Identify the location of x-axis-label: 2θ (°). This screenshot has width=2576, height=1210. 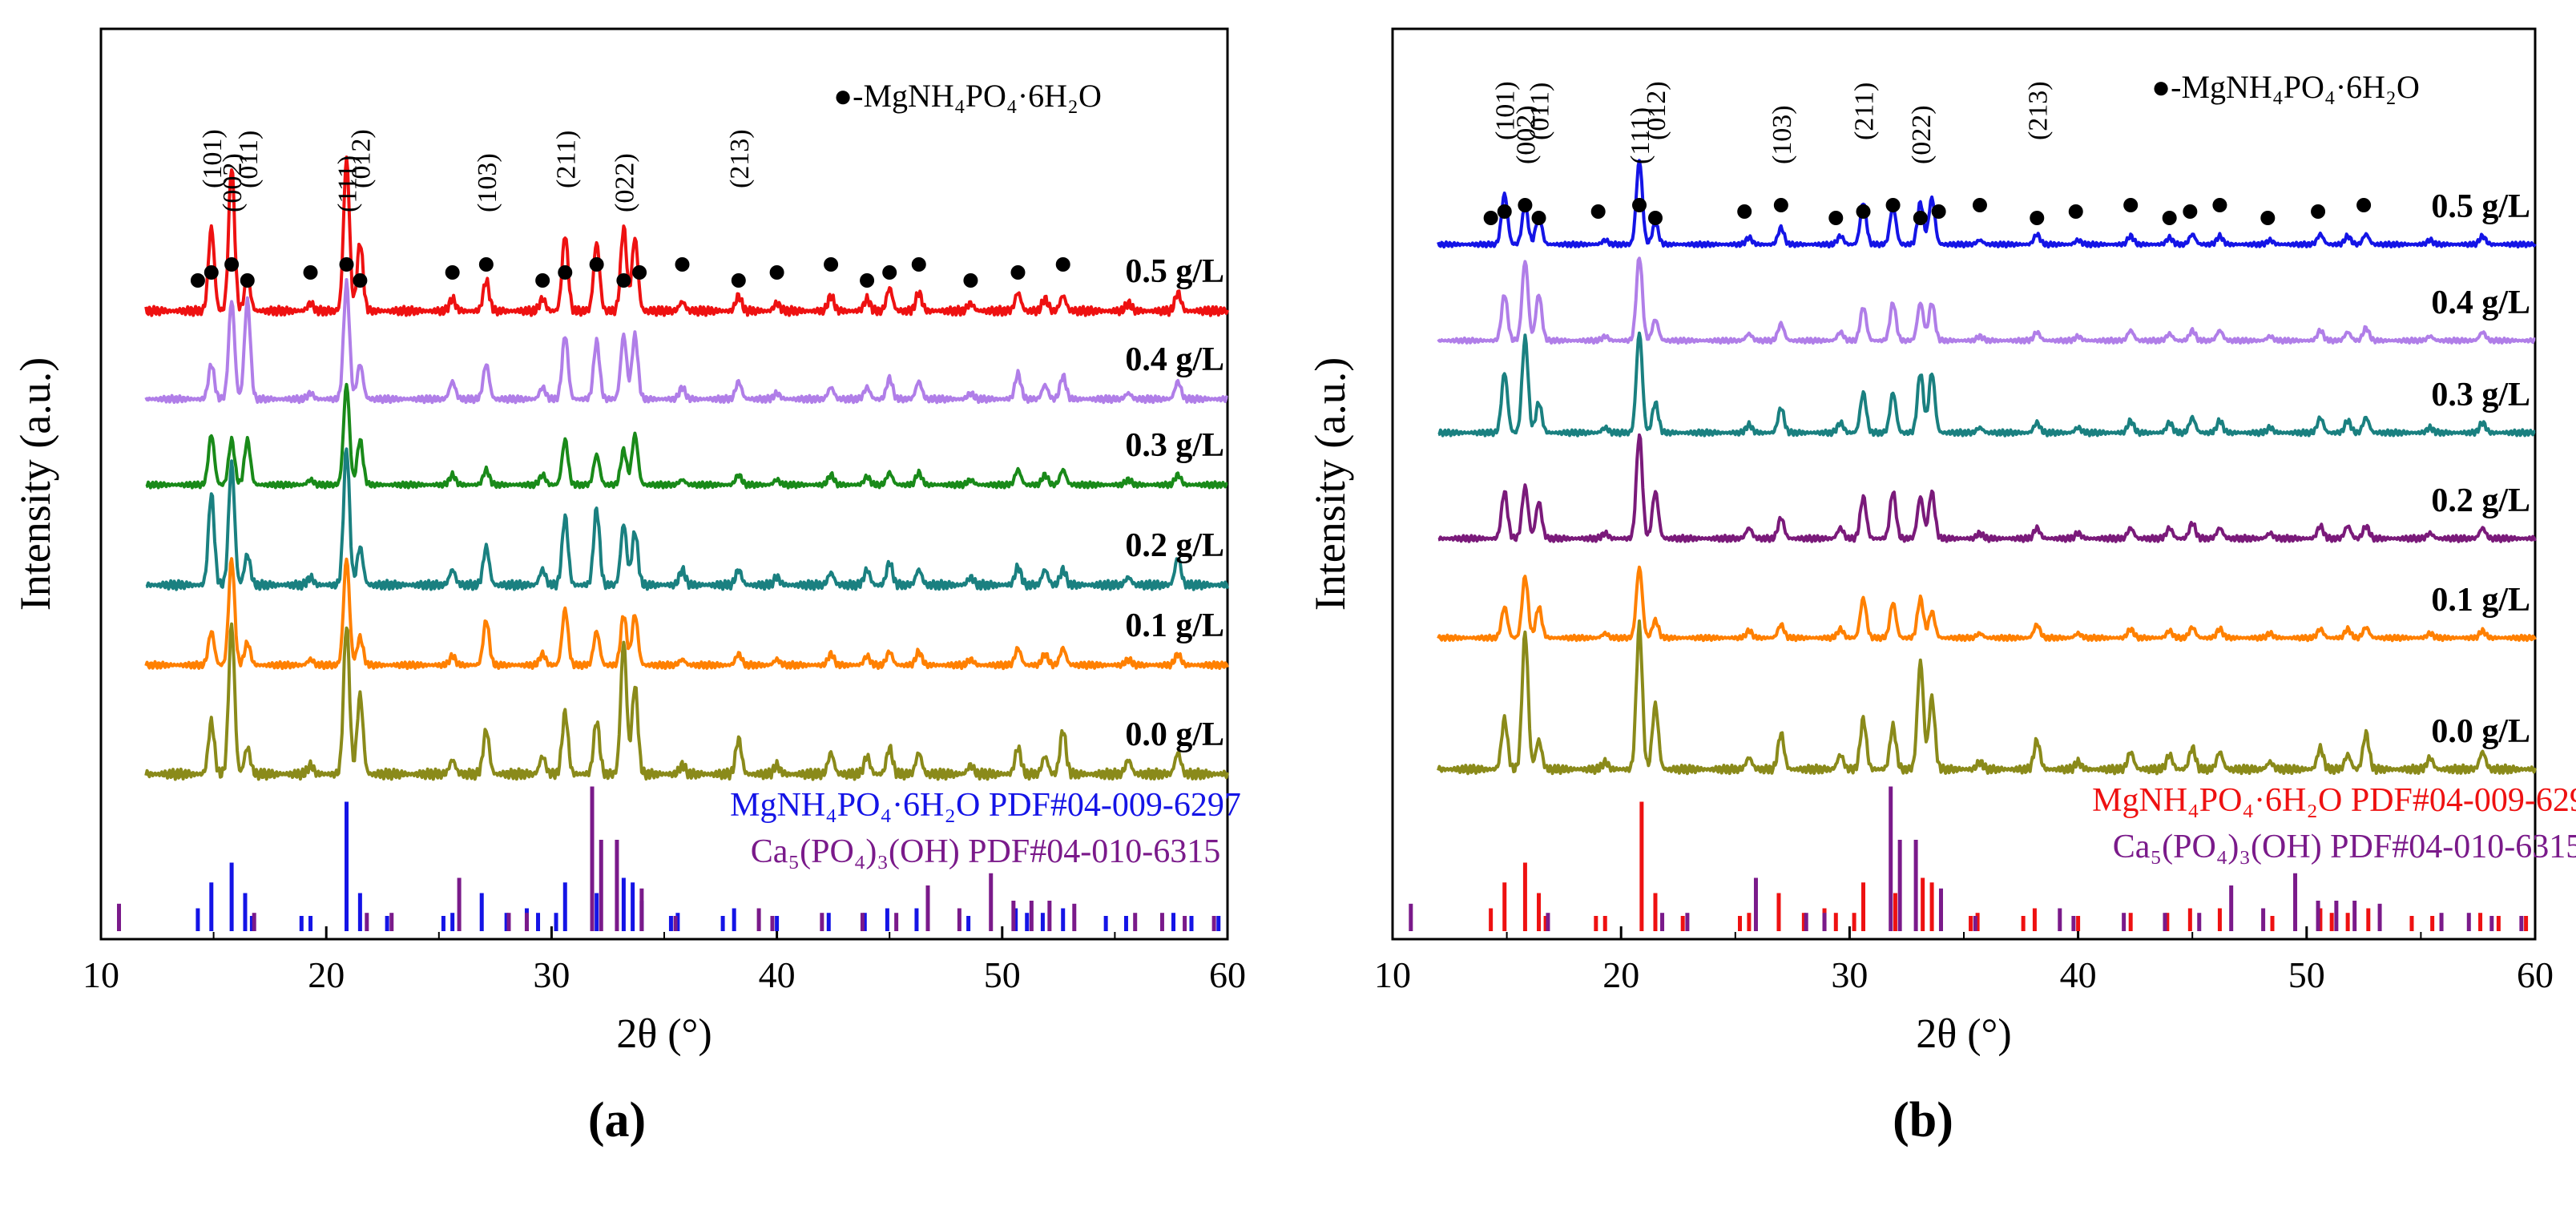
(664, 1034).